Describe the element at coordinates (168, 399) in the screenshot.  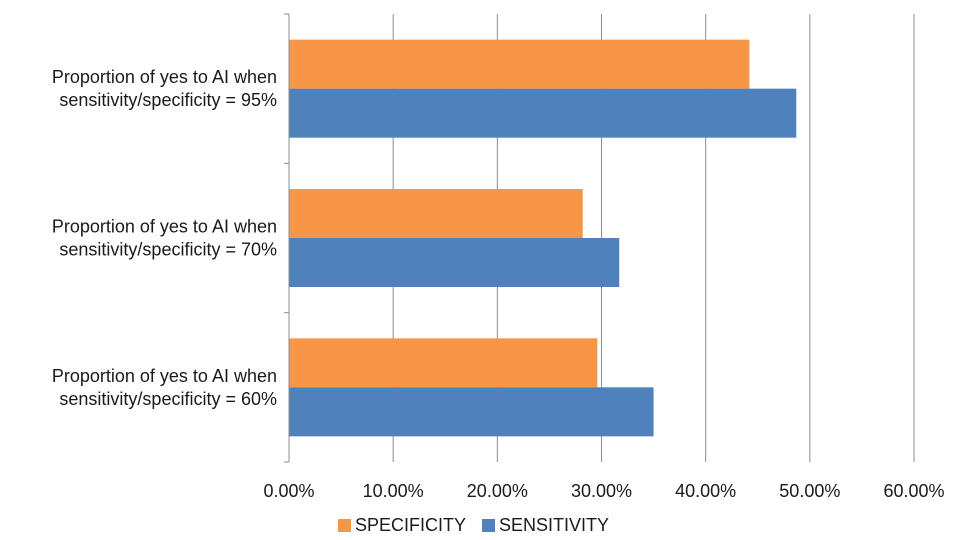
I see `category-label: sensitivity/specificity = 60%` at that location.